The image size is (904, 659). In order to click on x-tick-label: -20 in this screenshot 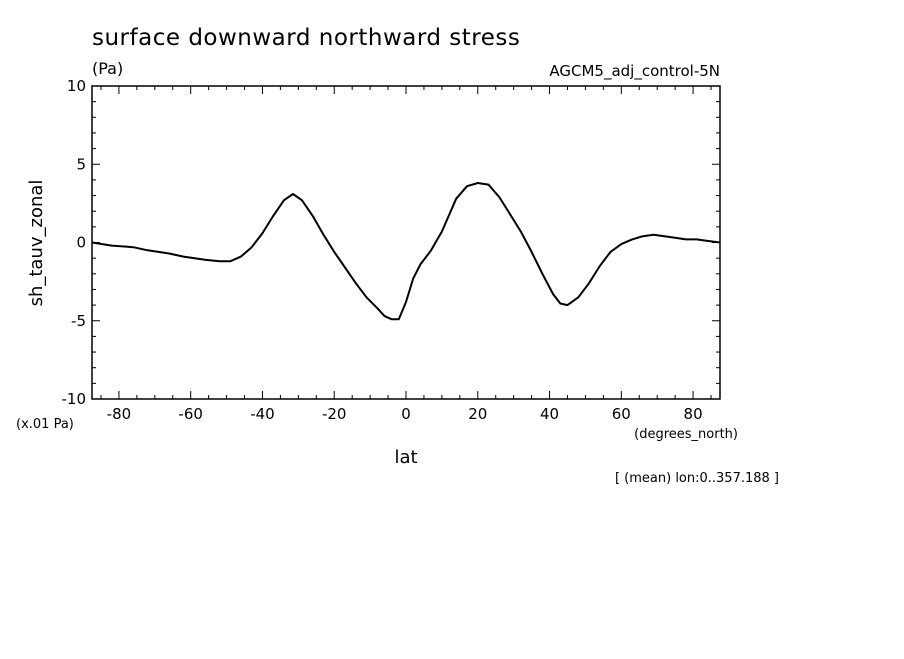, I will do `click(334, 414)`.